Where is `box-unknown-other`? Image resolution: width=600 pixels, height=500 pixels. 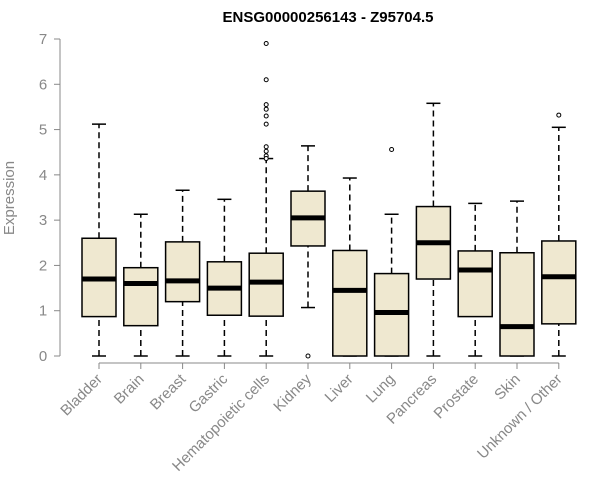 box-unknown-other is located at coordinates (559, 234).